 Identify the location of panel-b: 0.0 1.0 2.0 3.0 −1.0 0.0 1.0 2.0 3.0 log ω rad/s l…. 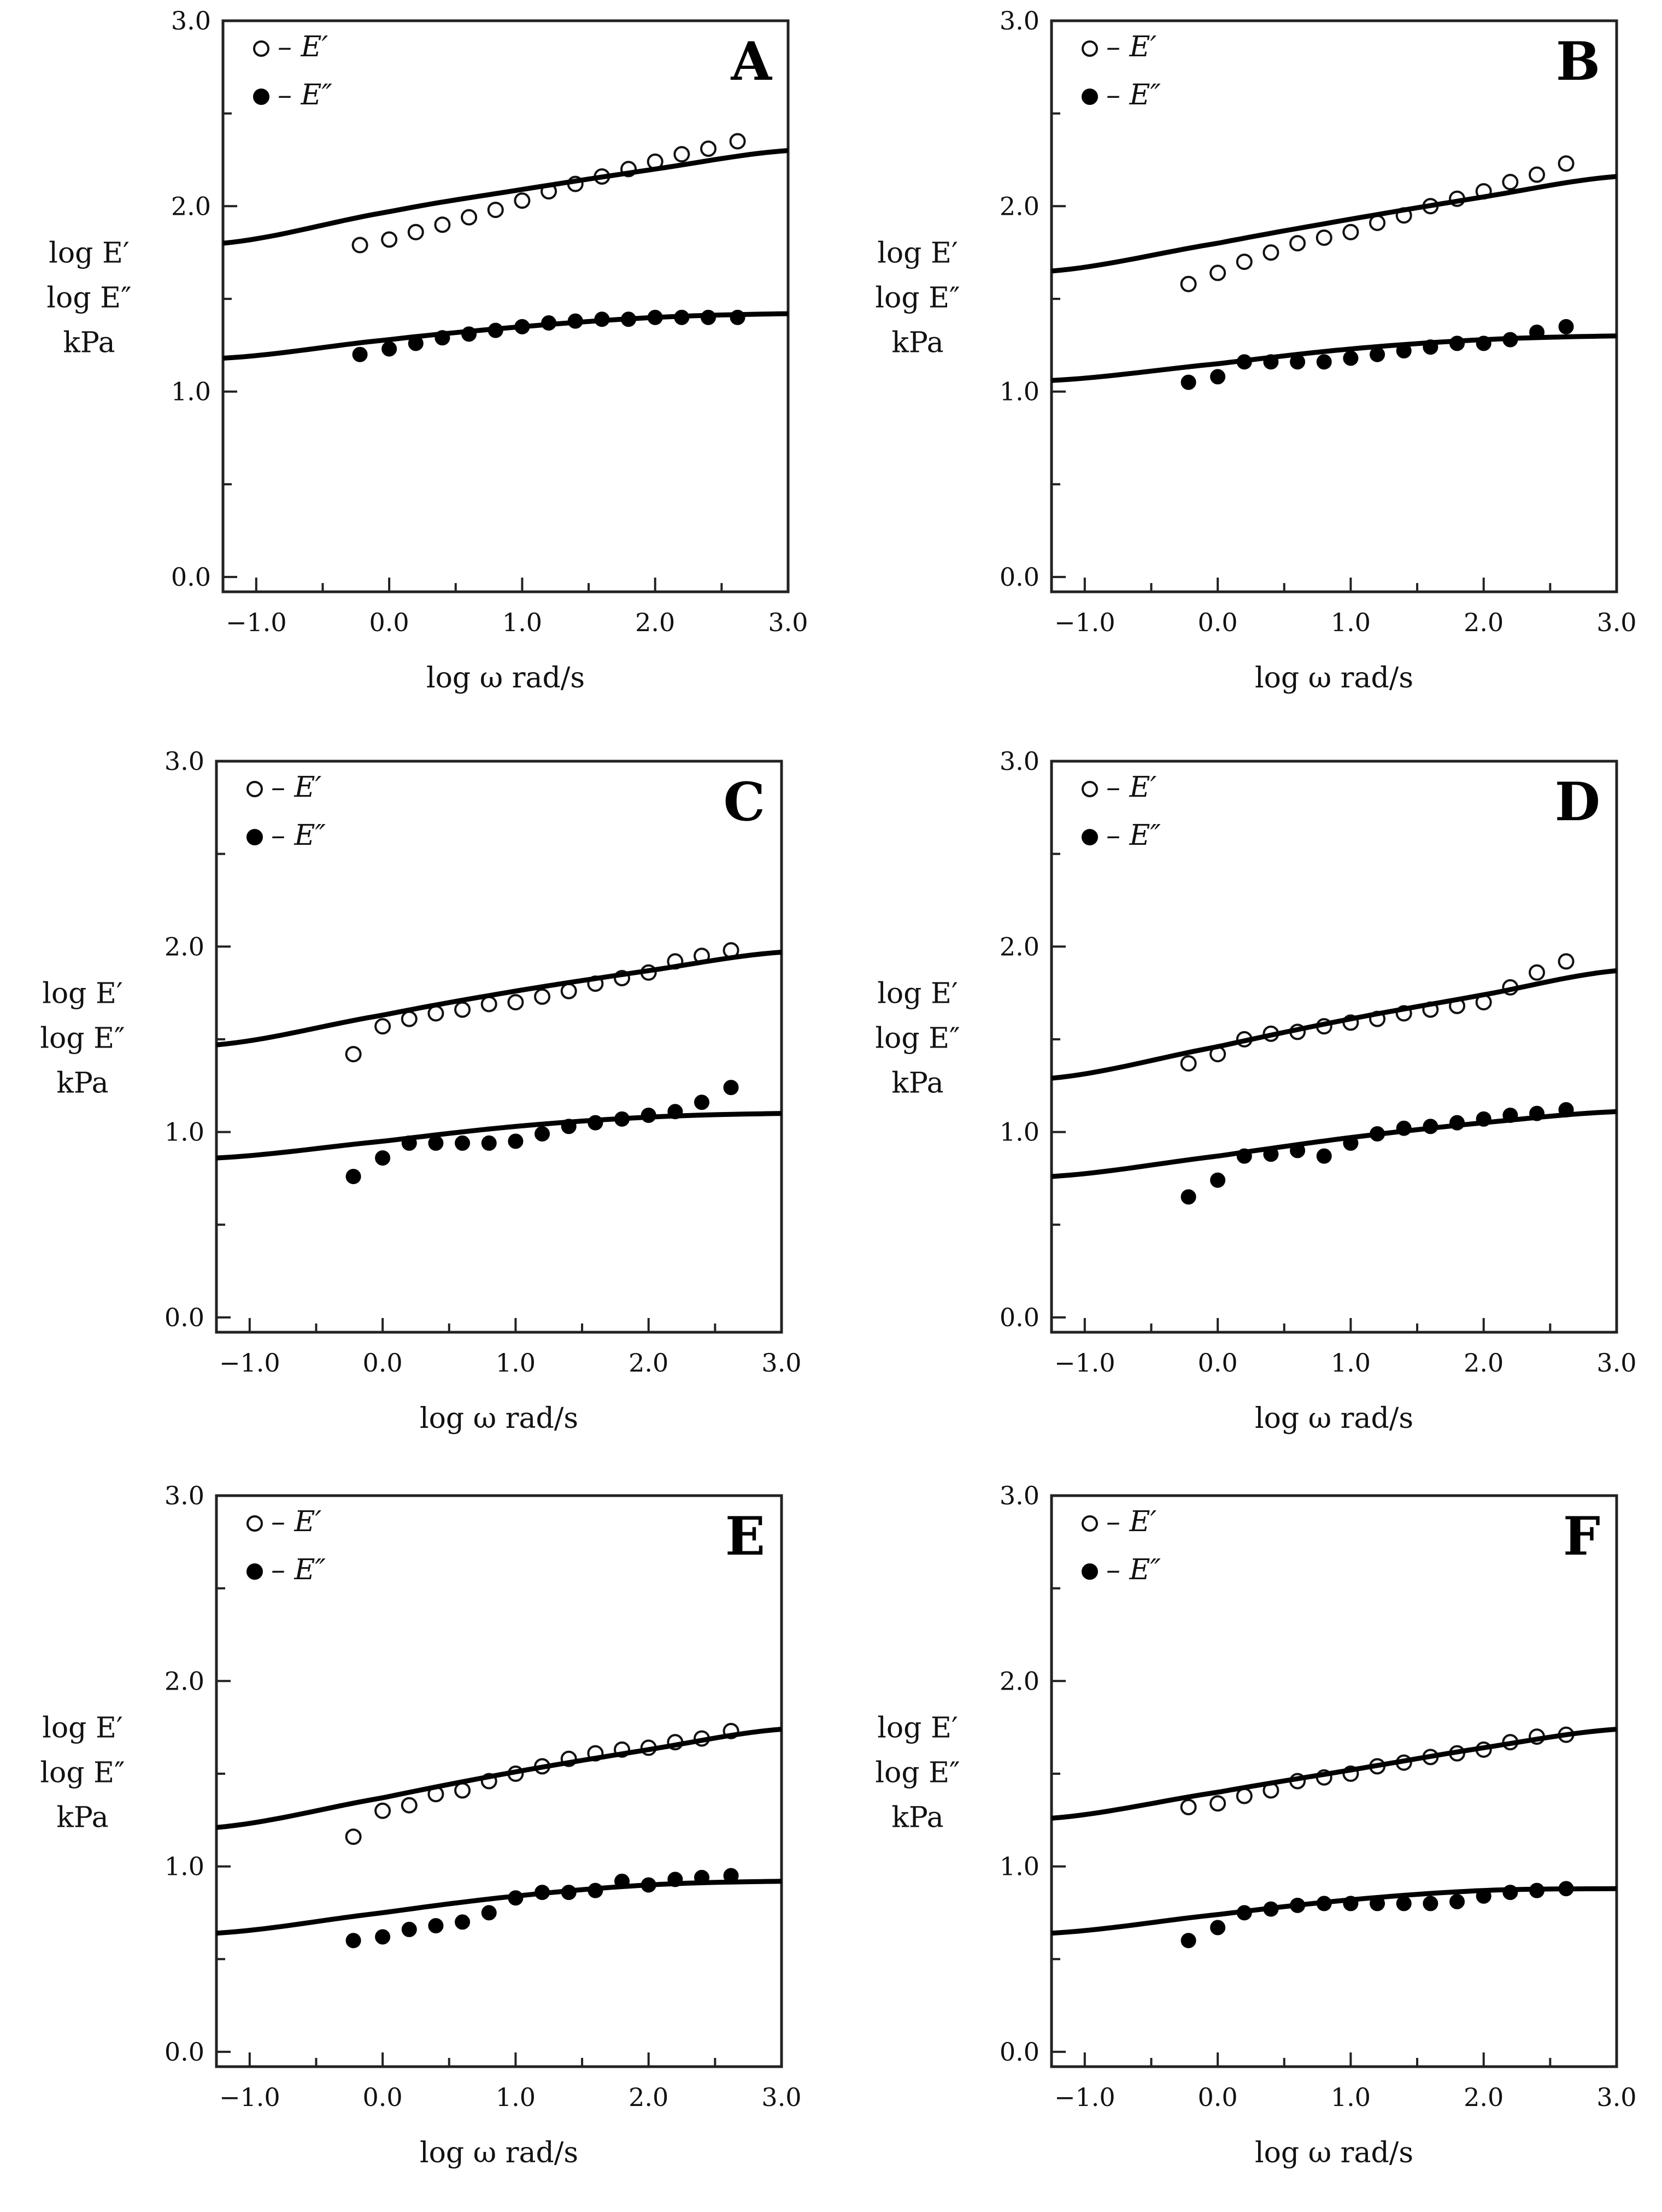
(1256, 350).